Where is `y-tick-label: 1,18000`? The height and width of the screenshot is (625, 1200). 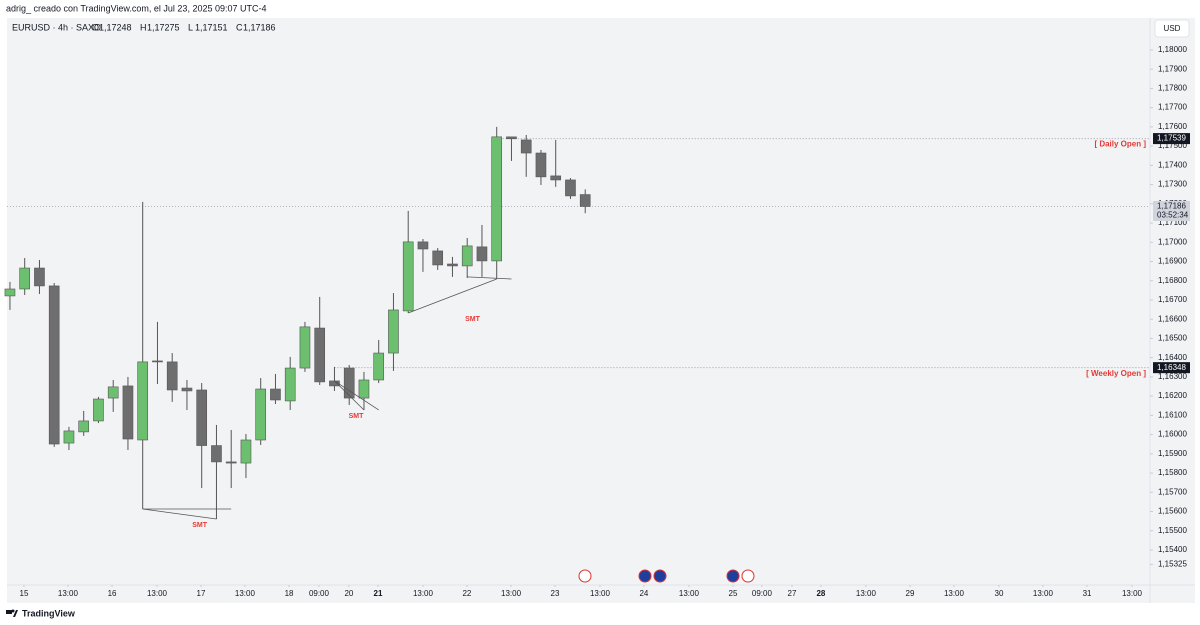
y-tick-label: 1,18000 is located at coordinates (1172, 49).